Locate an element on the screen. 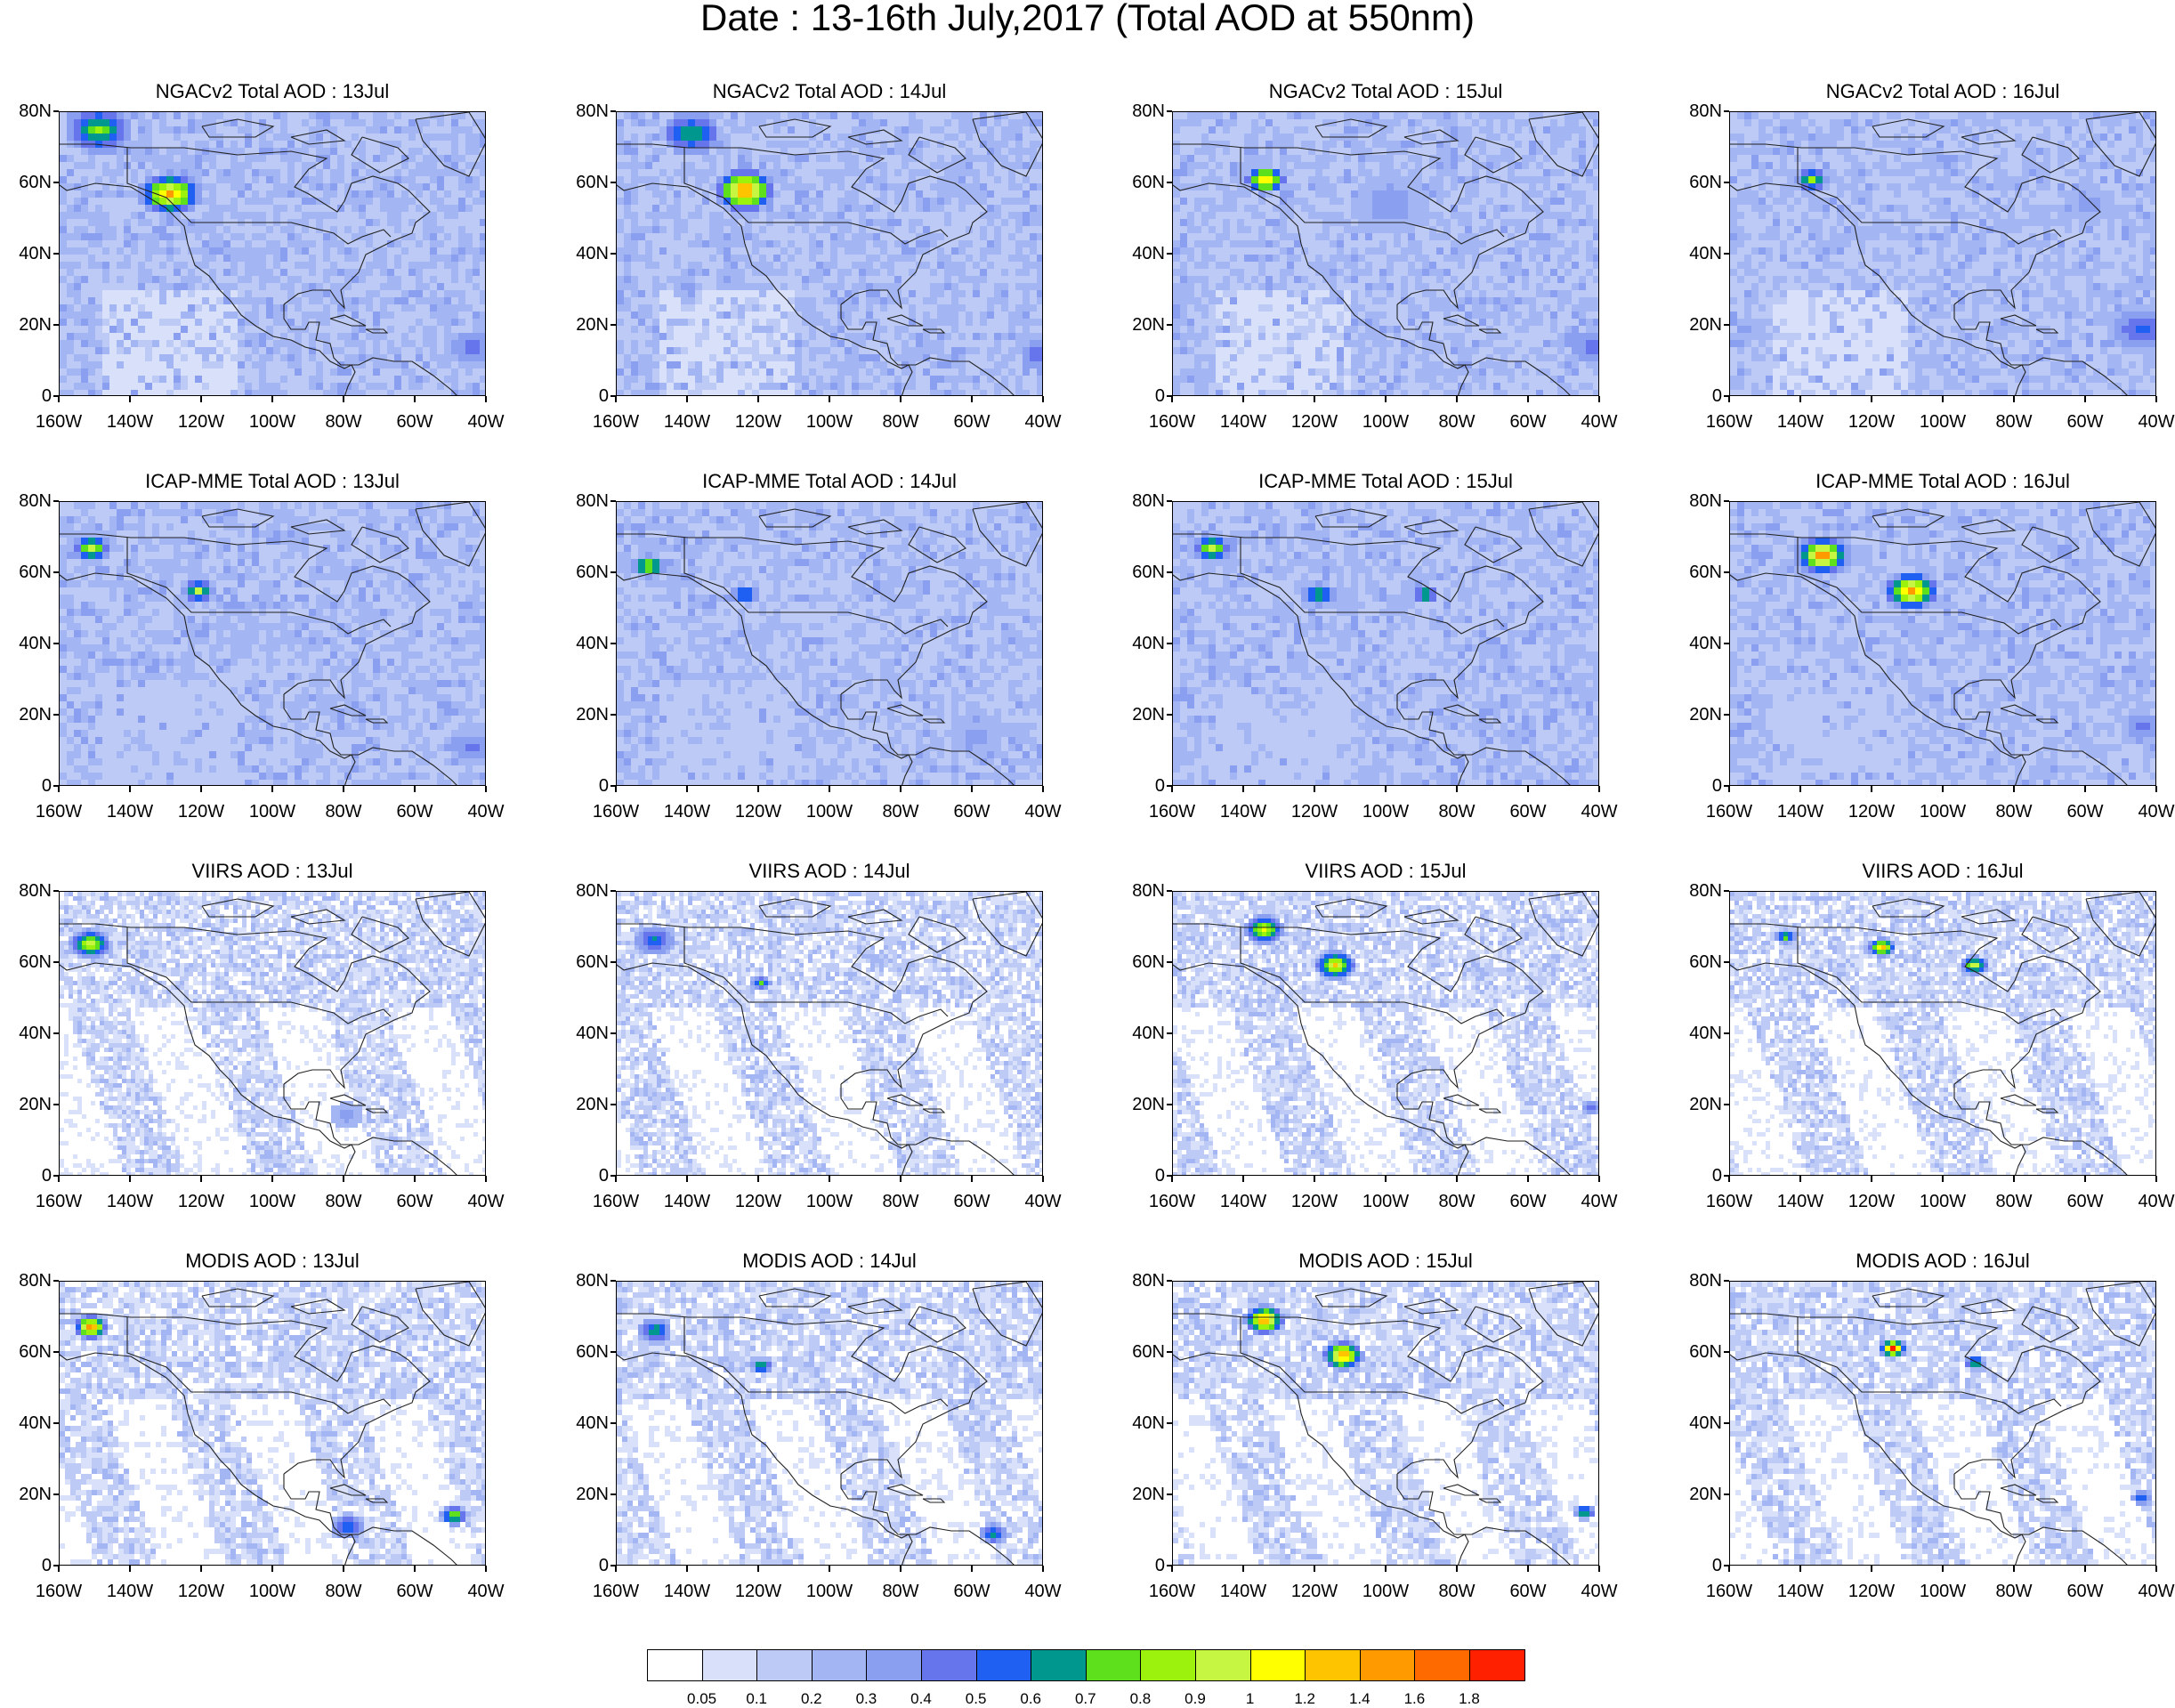  panel-title: VIIRS AOD : 16Jul is located at coordinates (1943, 872).